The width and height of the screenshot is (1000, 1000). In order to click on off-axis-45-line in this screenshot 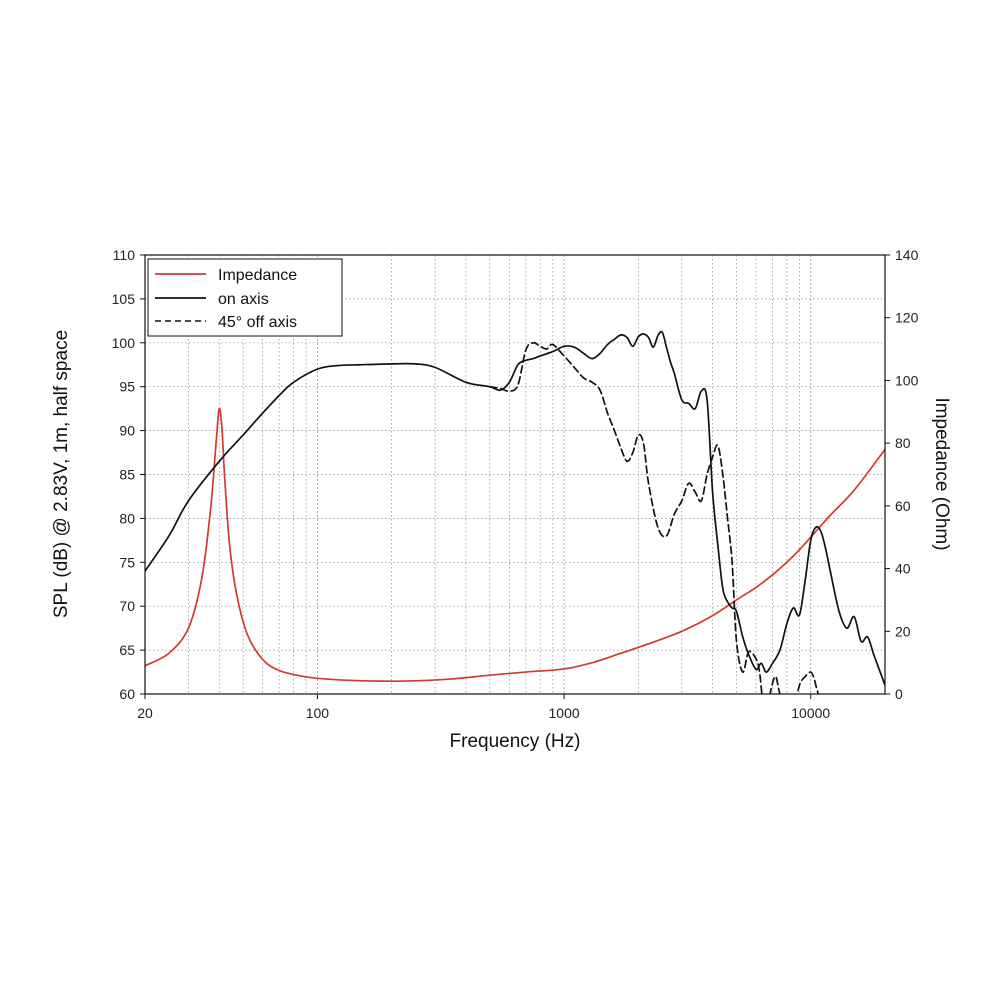, I will do `click(654, 517)`.